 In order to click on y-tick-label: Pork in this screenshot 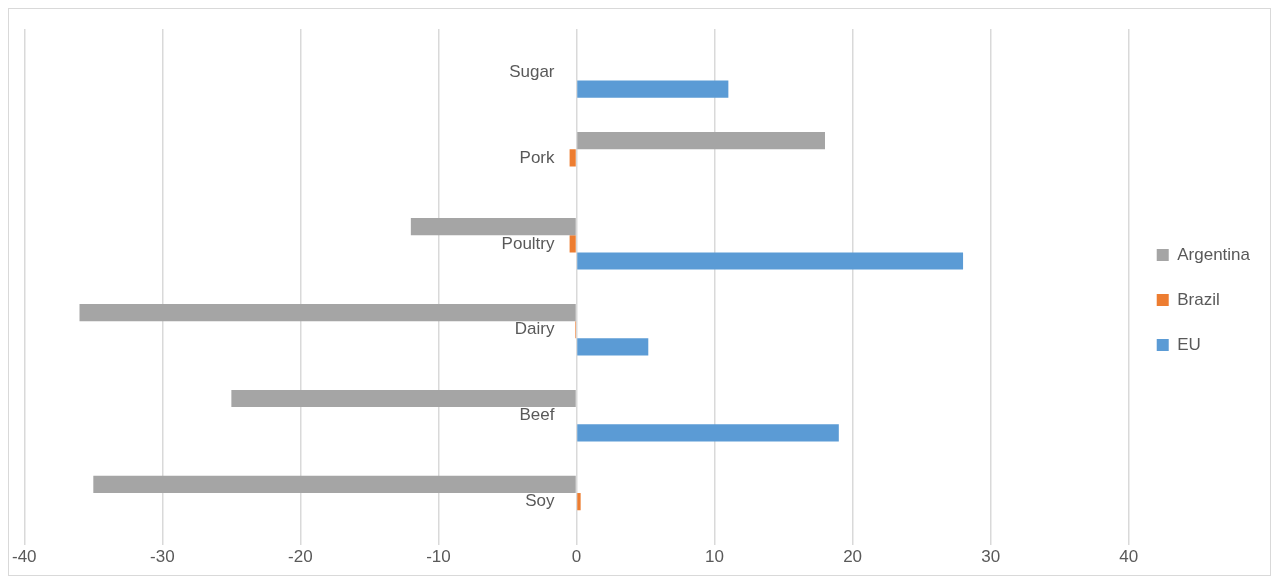, I will do `click(537, 157)`.